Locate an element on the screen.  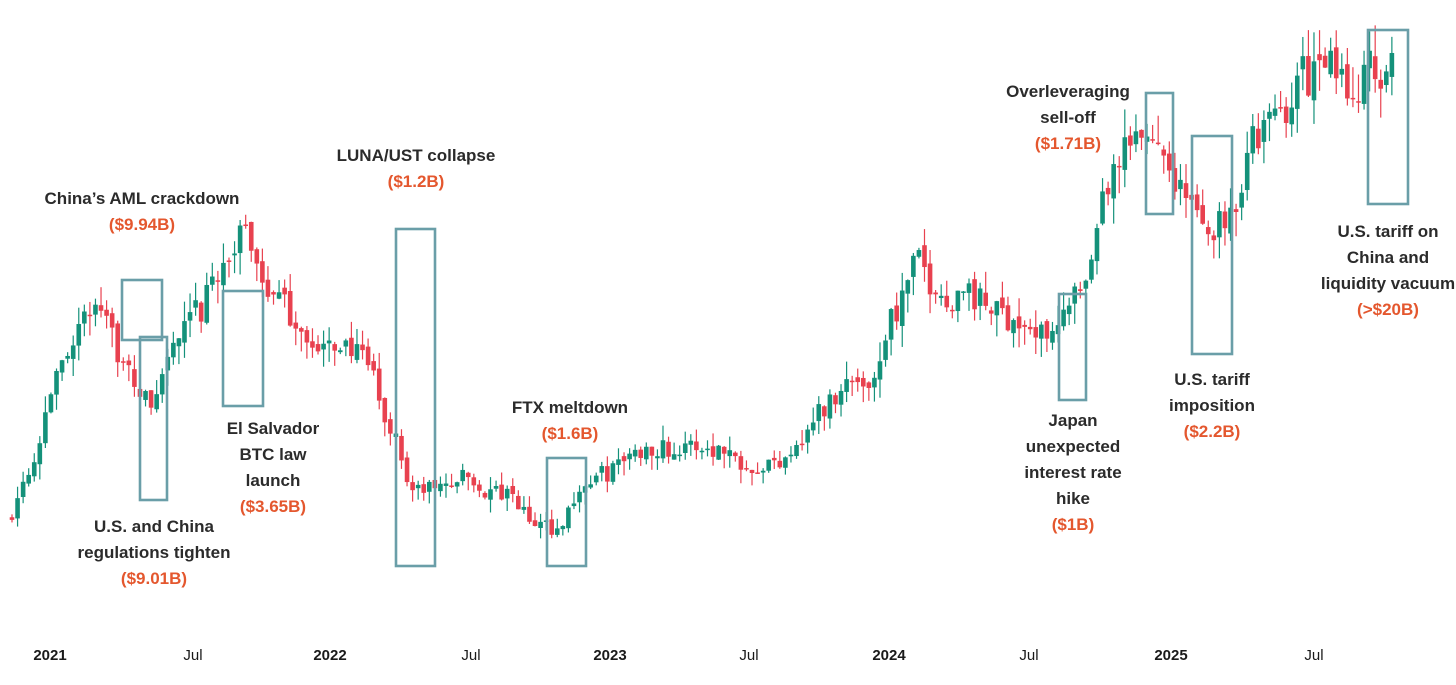
event-title: hike is located at coordinates (1073, 498).